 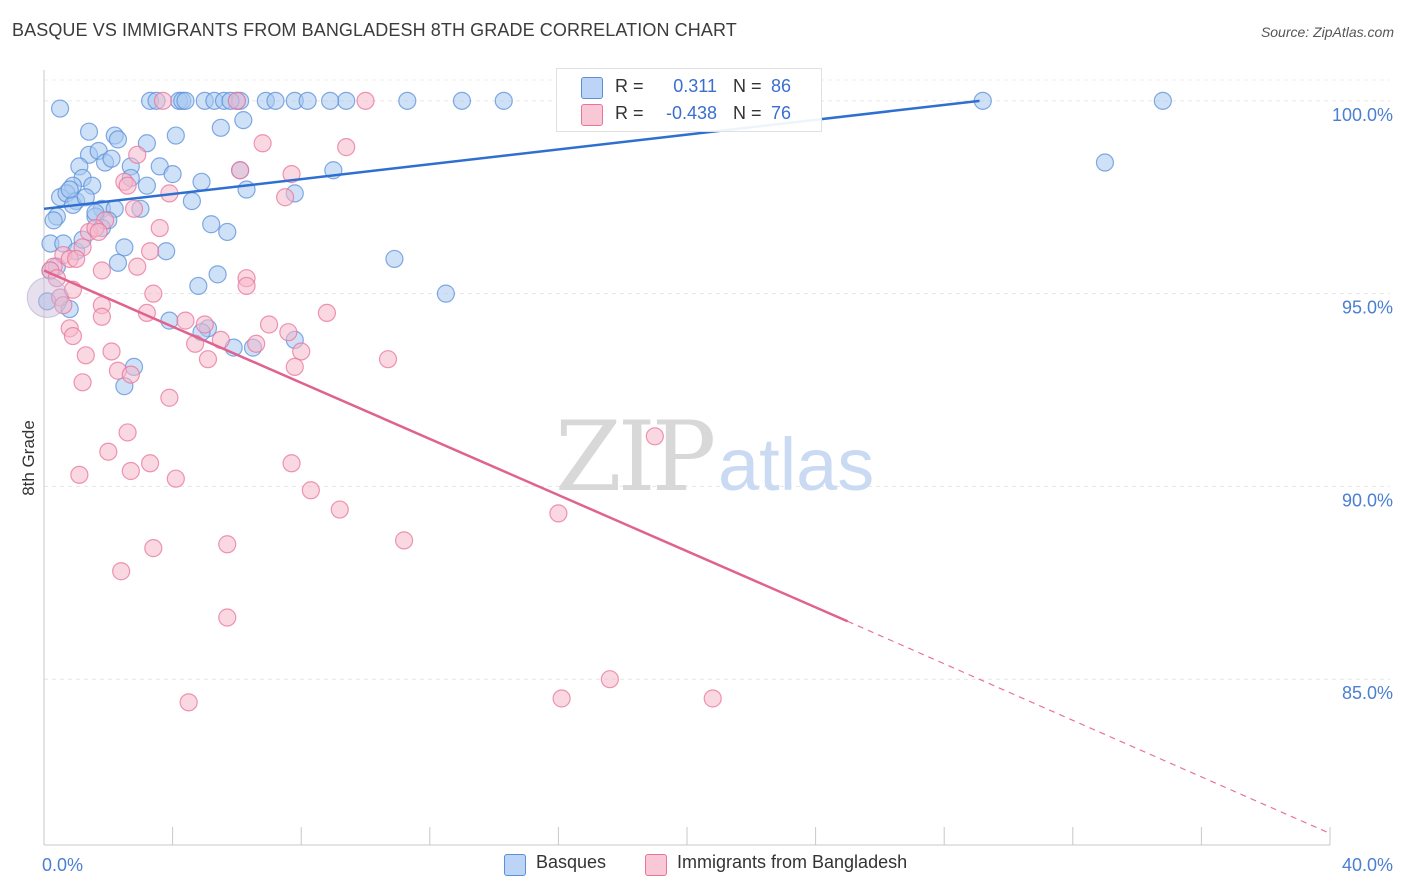 I want to click on stats-legend-row-basques: R = 0.311 N = 86, so click(x=689, y=87).